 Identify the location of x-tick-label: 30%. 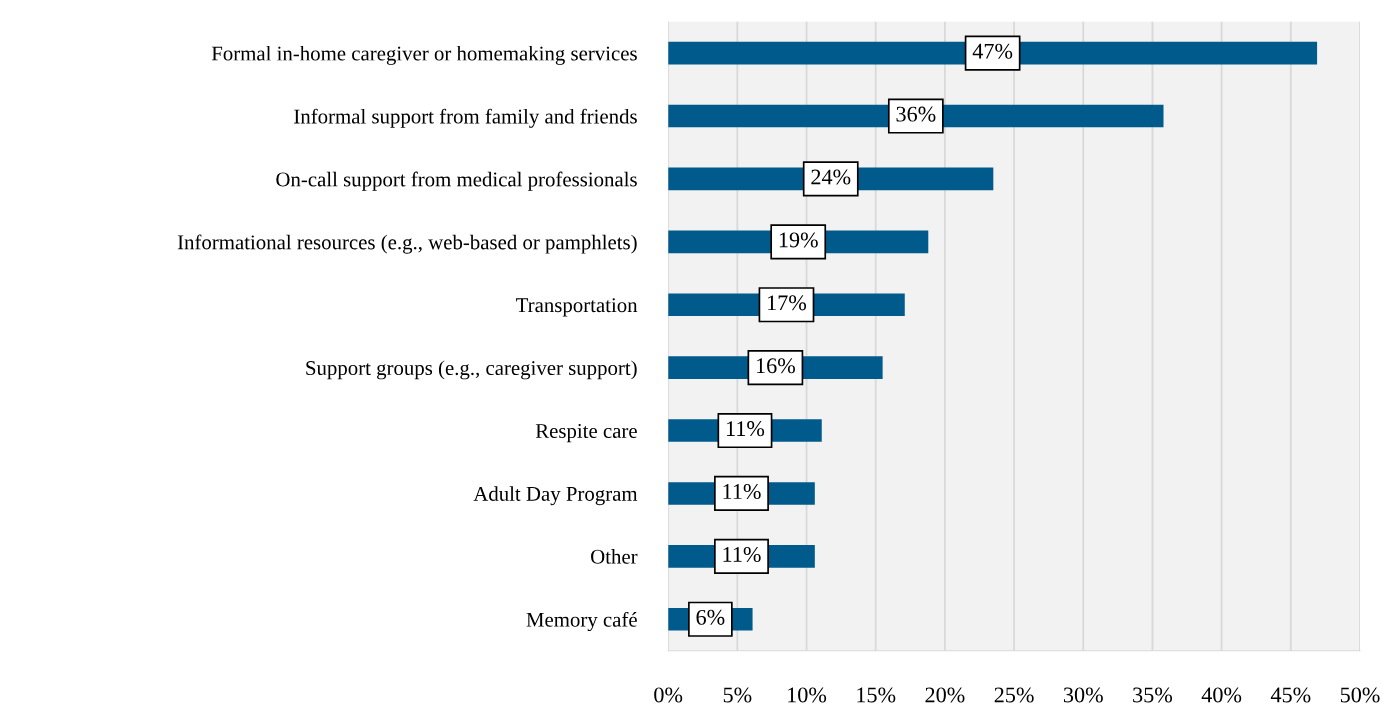
(1083, 695).